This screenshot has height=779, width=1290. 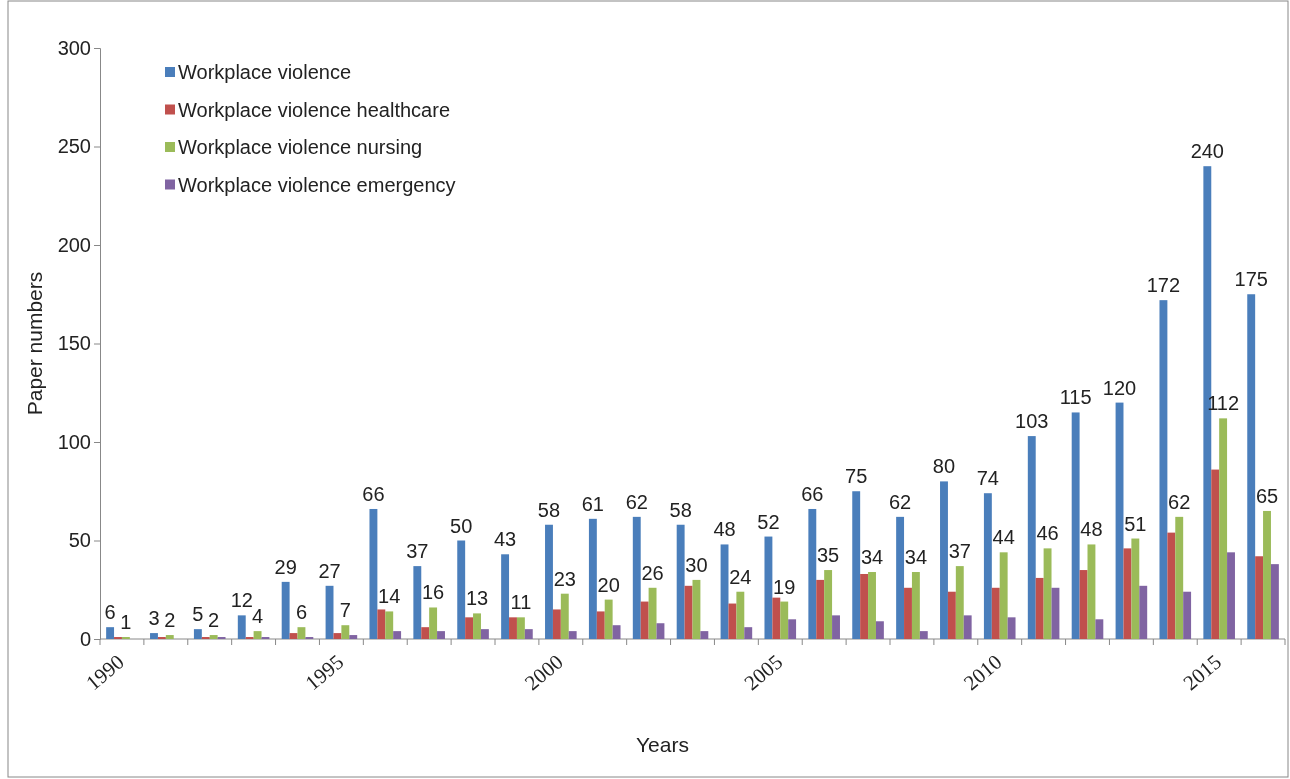 What do you see at coordinates (959, 551) in the screenshot?
I see `data-label: 37` at bounding box center [959, 551].